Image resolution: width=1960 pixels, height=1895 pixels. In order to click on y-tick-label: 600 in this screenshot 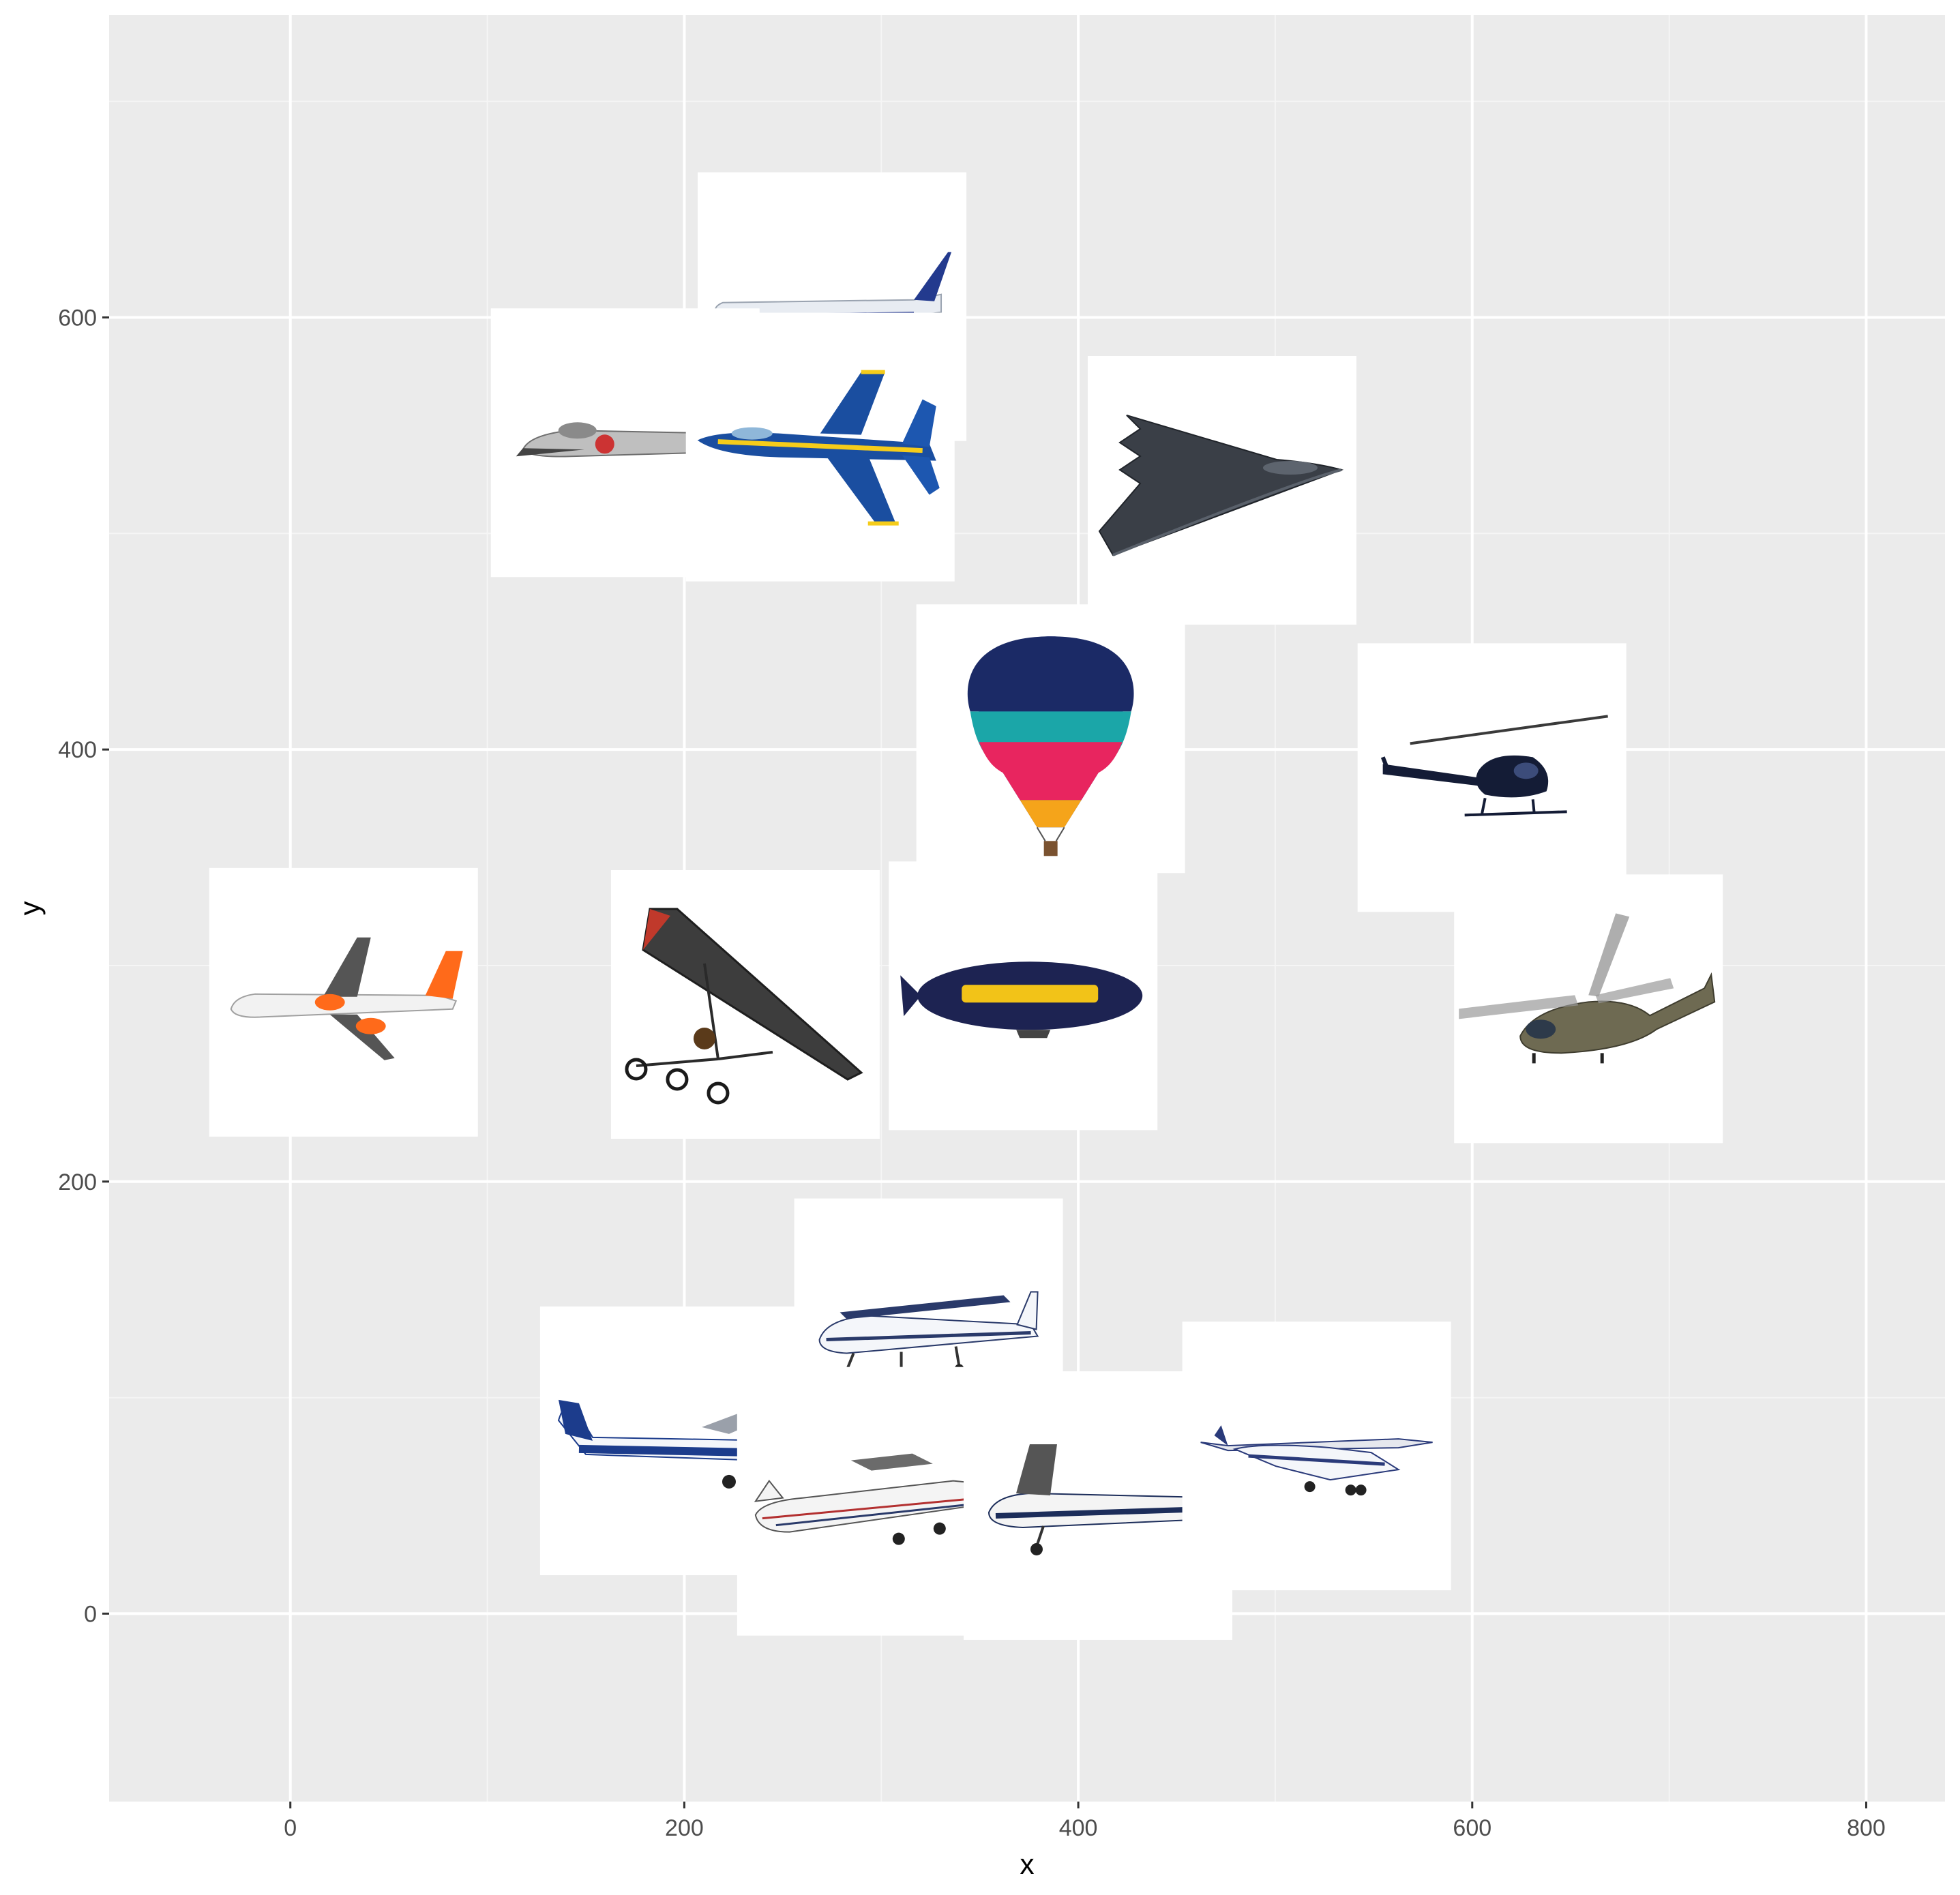, I will do `click(77, 318)`.